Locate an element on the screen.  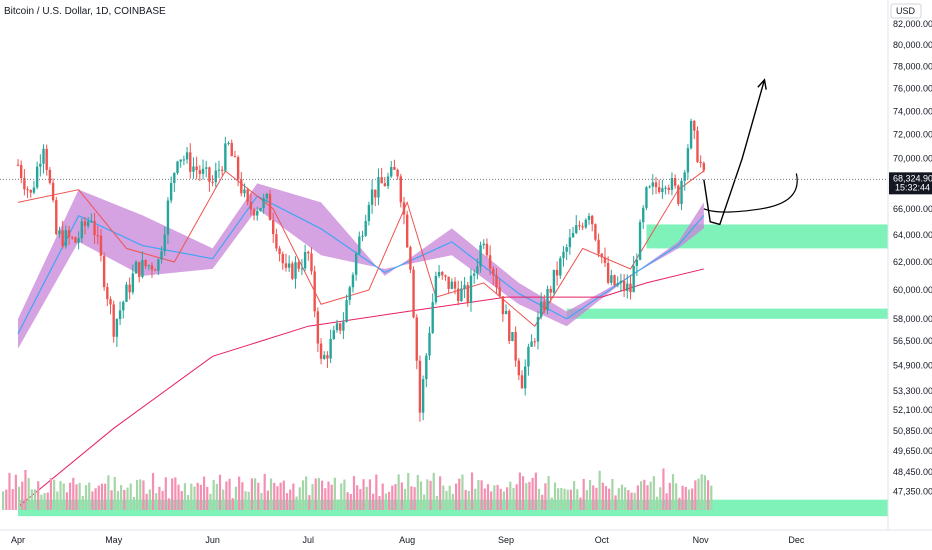
price-axis-panel is located at coordinates (910, 265).